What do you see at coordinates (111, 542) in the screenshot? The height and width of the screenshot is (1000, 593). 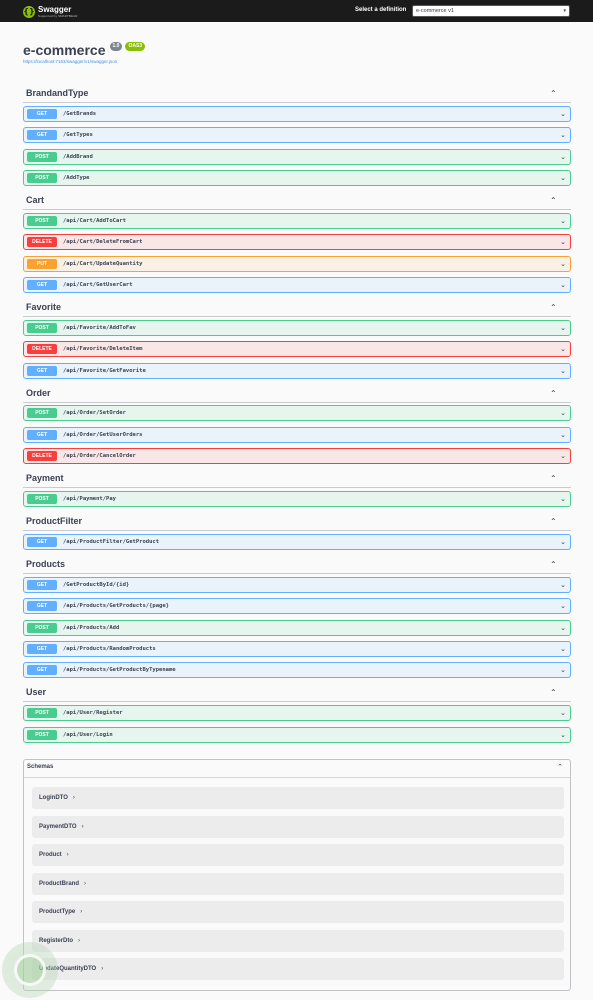 I see `operation-path: /api/ProductFilter/GetProduct` at bounding box center [111, 542].